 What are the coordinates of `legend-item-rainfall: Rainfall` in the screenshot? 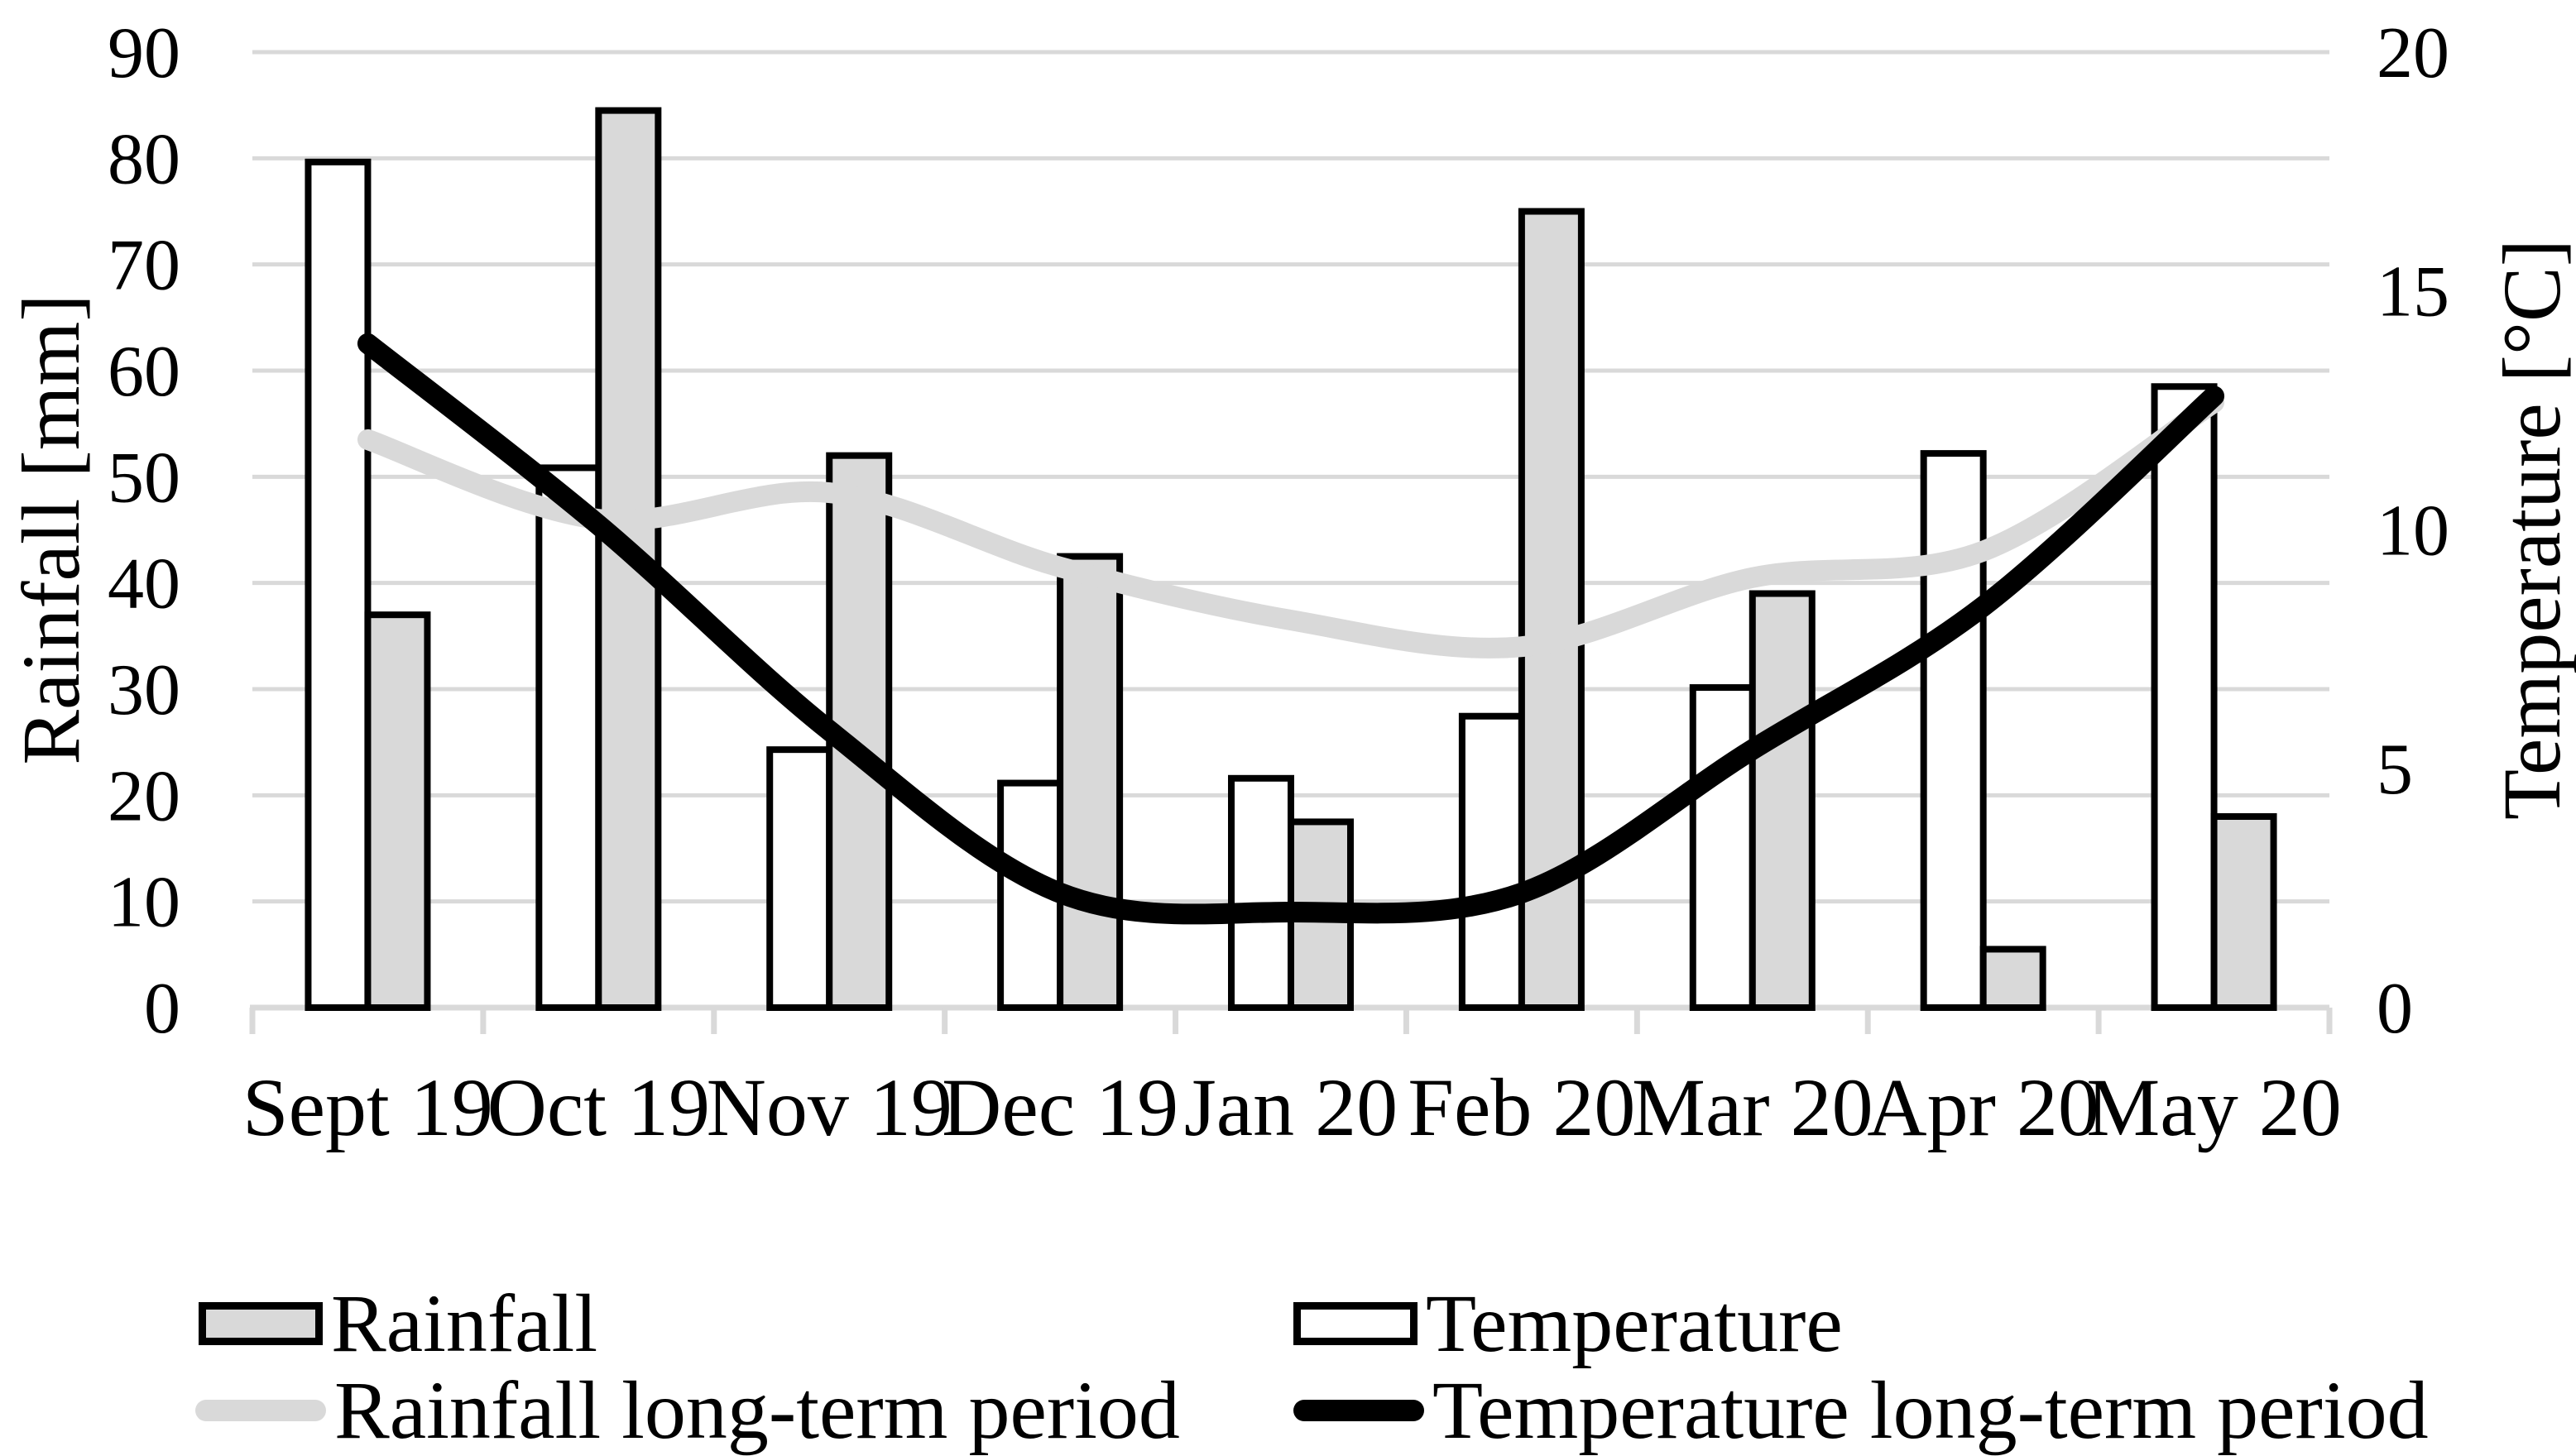 It's located at (398, 1323).